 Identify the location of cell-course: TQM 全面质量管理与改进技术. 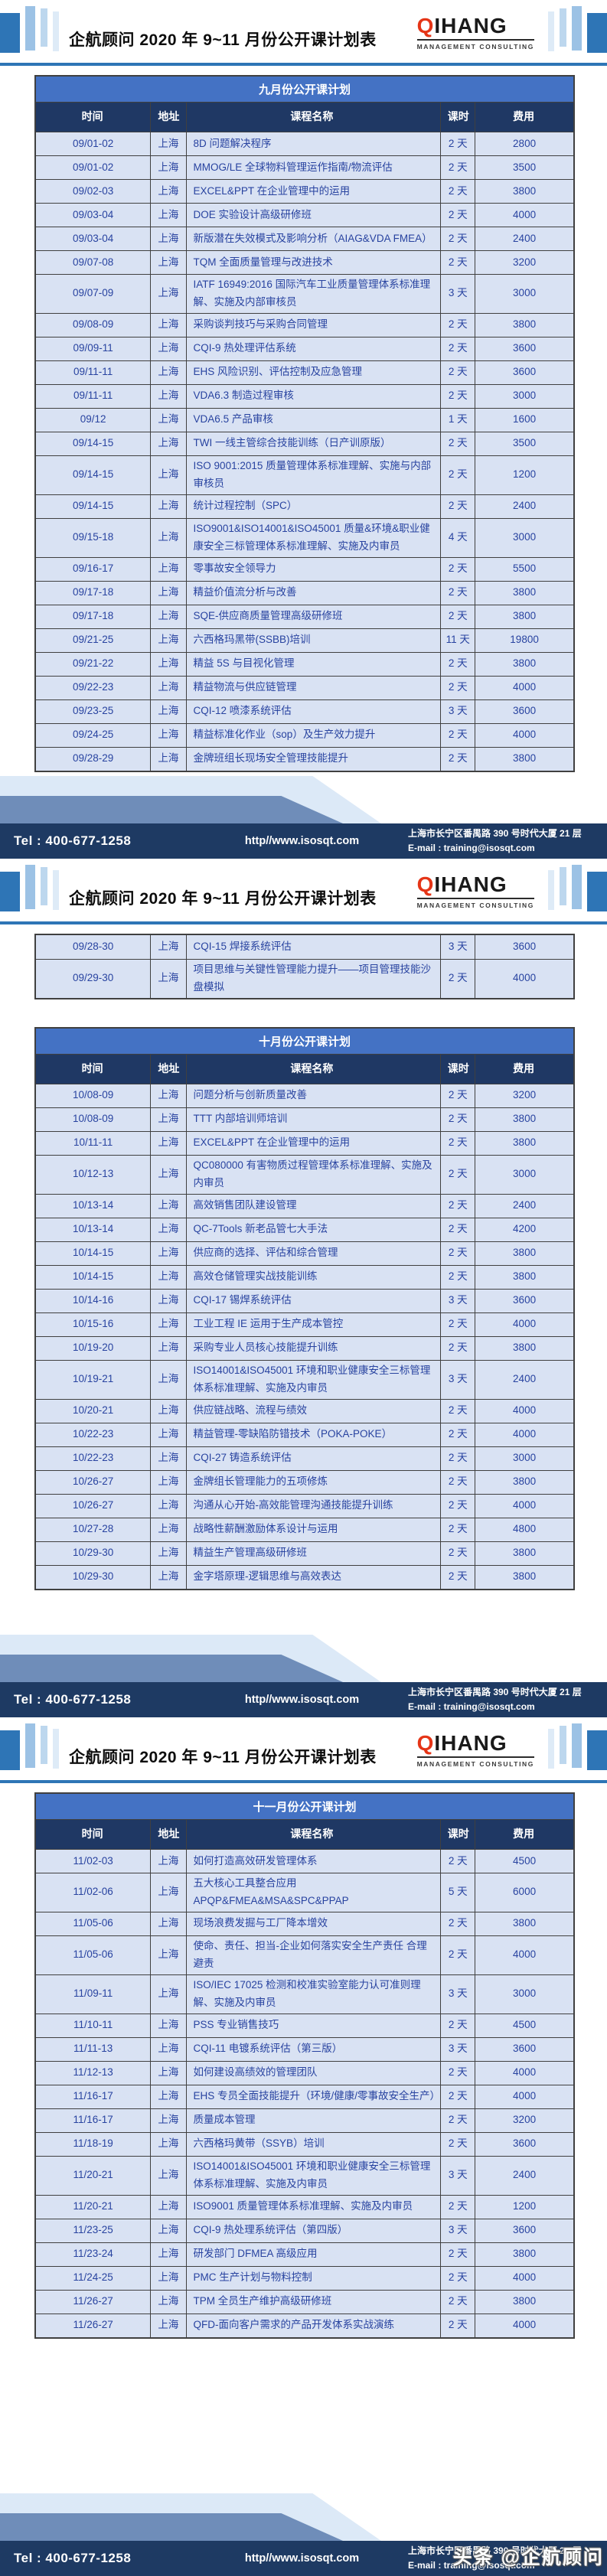
(314, 262).